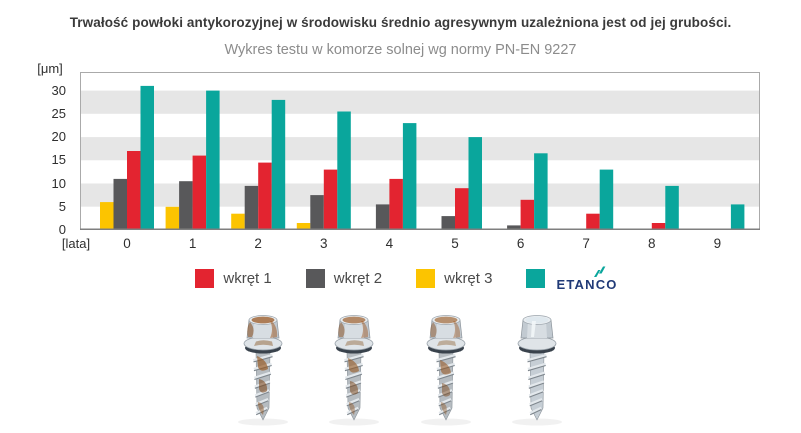  Describe the element at coordinates (420, 245) in the screenshot. I see `x-axis-tick-labels: 0 1 2 3 4 5 6 7 8 9` at that location.